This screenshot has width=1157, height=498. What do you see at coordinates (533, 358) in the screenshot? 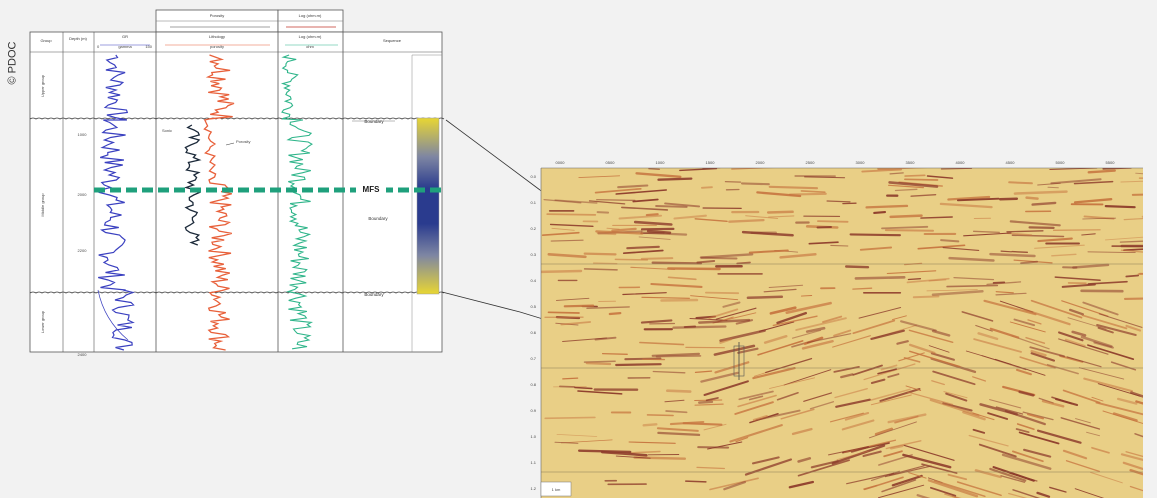
I see `seismic-left-tick-label: 0.7` at bounding box center [533, 358].